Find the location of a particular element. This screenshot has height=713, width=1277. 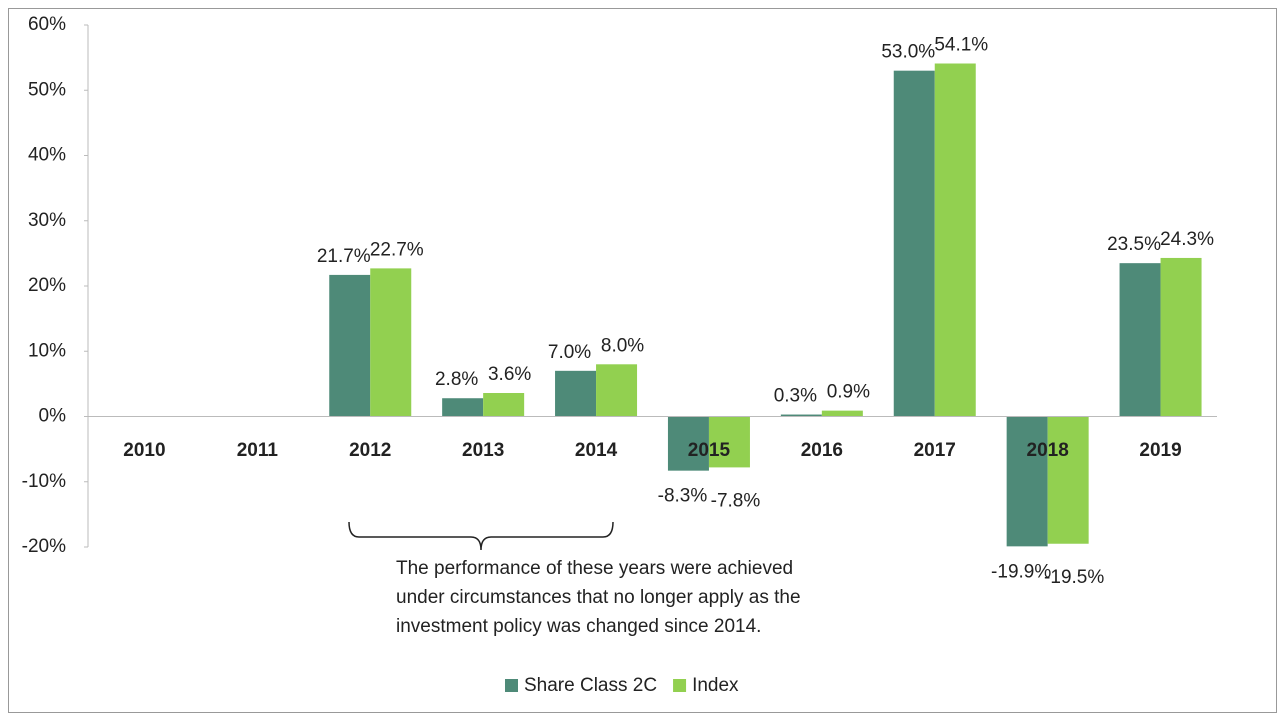

value-label: 8.0% is located at coordinates (622, 345).